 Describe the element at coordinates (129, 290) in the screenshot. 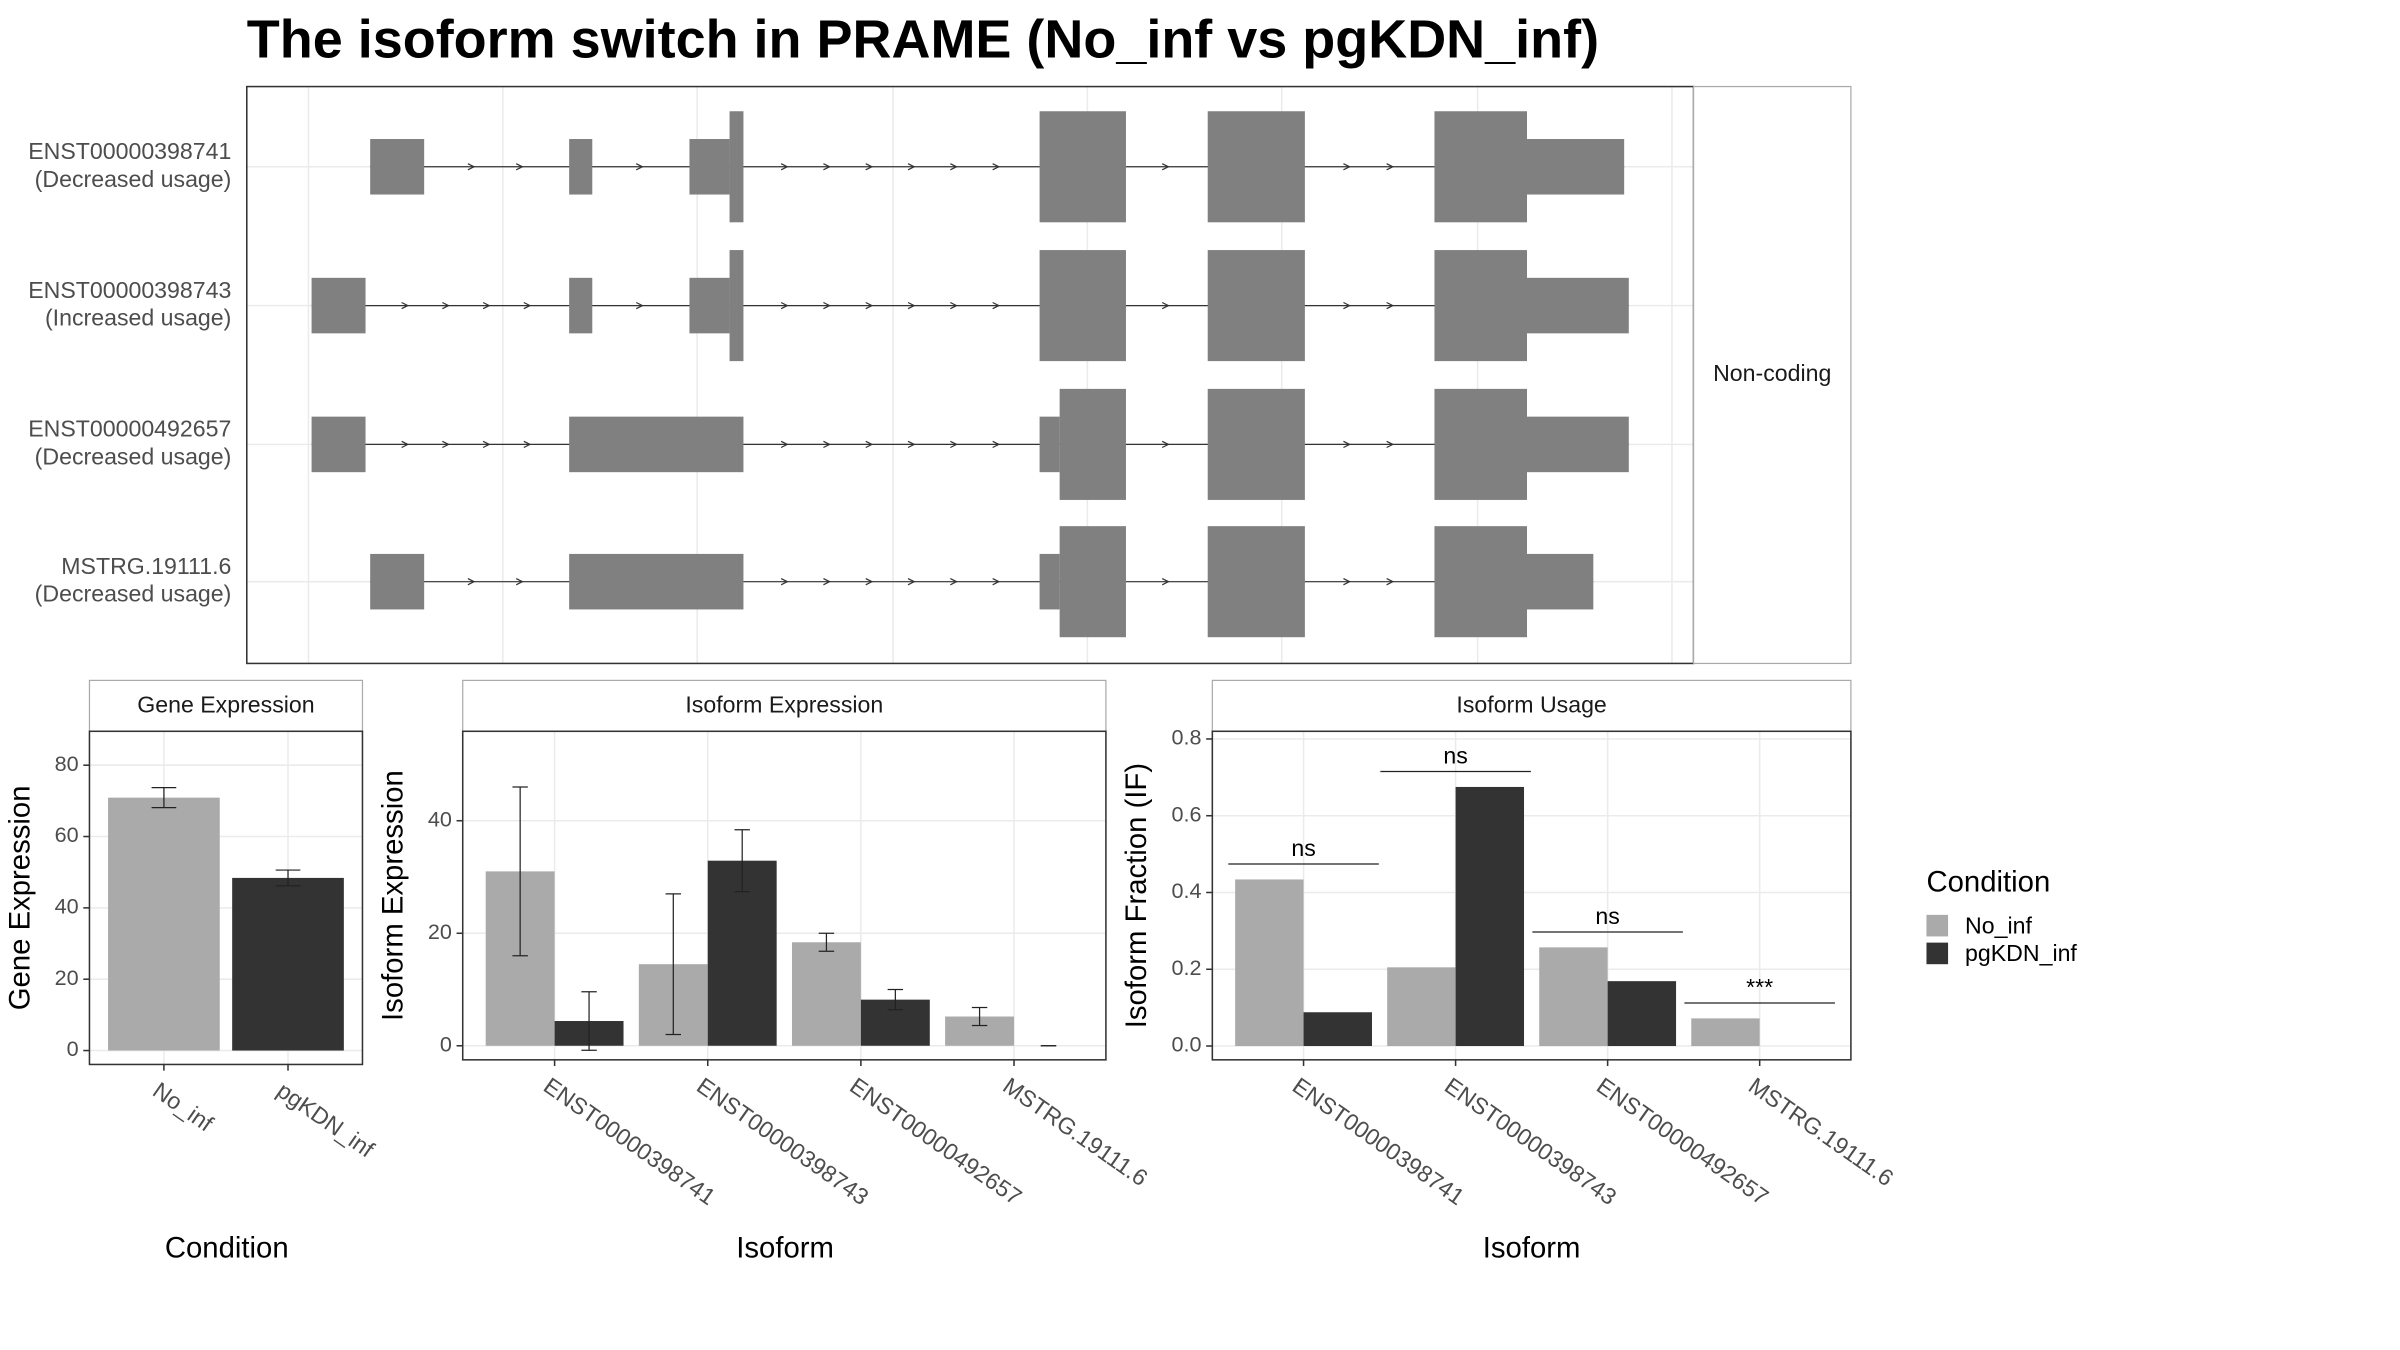

I see `transcript-name: ENST00000398743` at that location.